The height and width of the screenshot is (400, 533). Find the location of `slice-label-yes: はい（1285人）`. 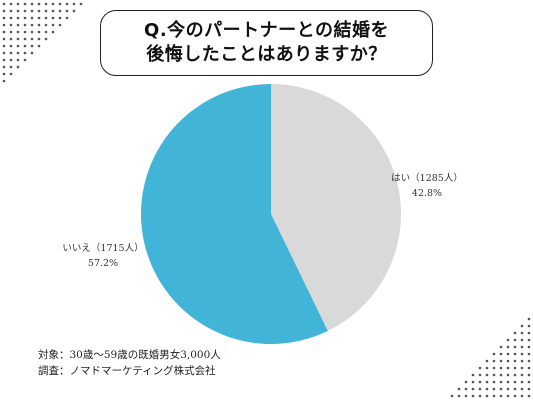

slice-label-yes: はい（1285人） is located at coordinates (427, 178).